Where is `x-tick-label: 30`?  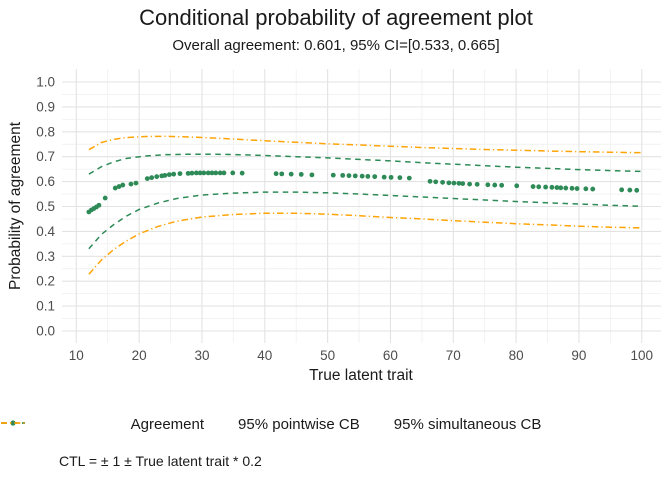
x-tick-label: 30 is located at coordinates (201, 355).